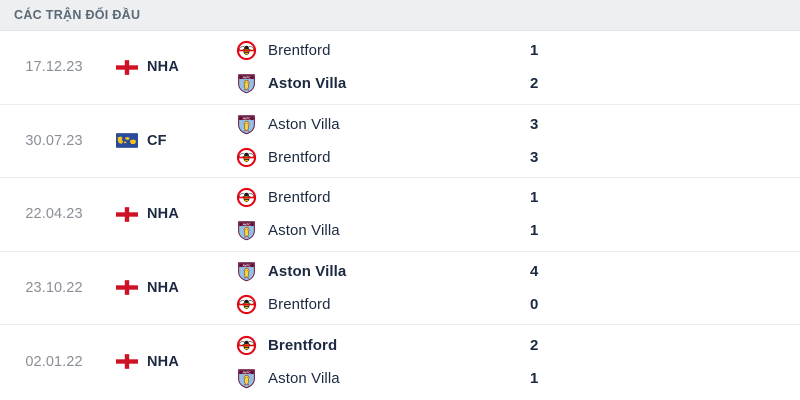 This screenshot has width=800, height=400. Describe the element at coordinates (54, 214) in the screenshot. I see `match-date: 22.04.23` at that location.